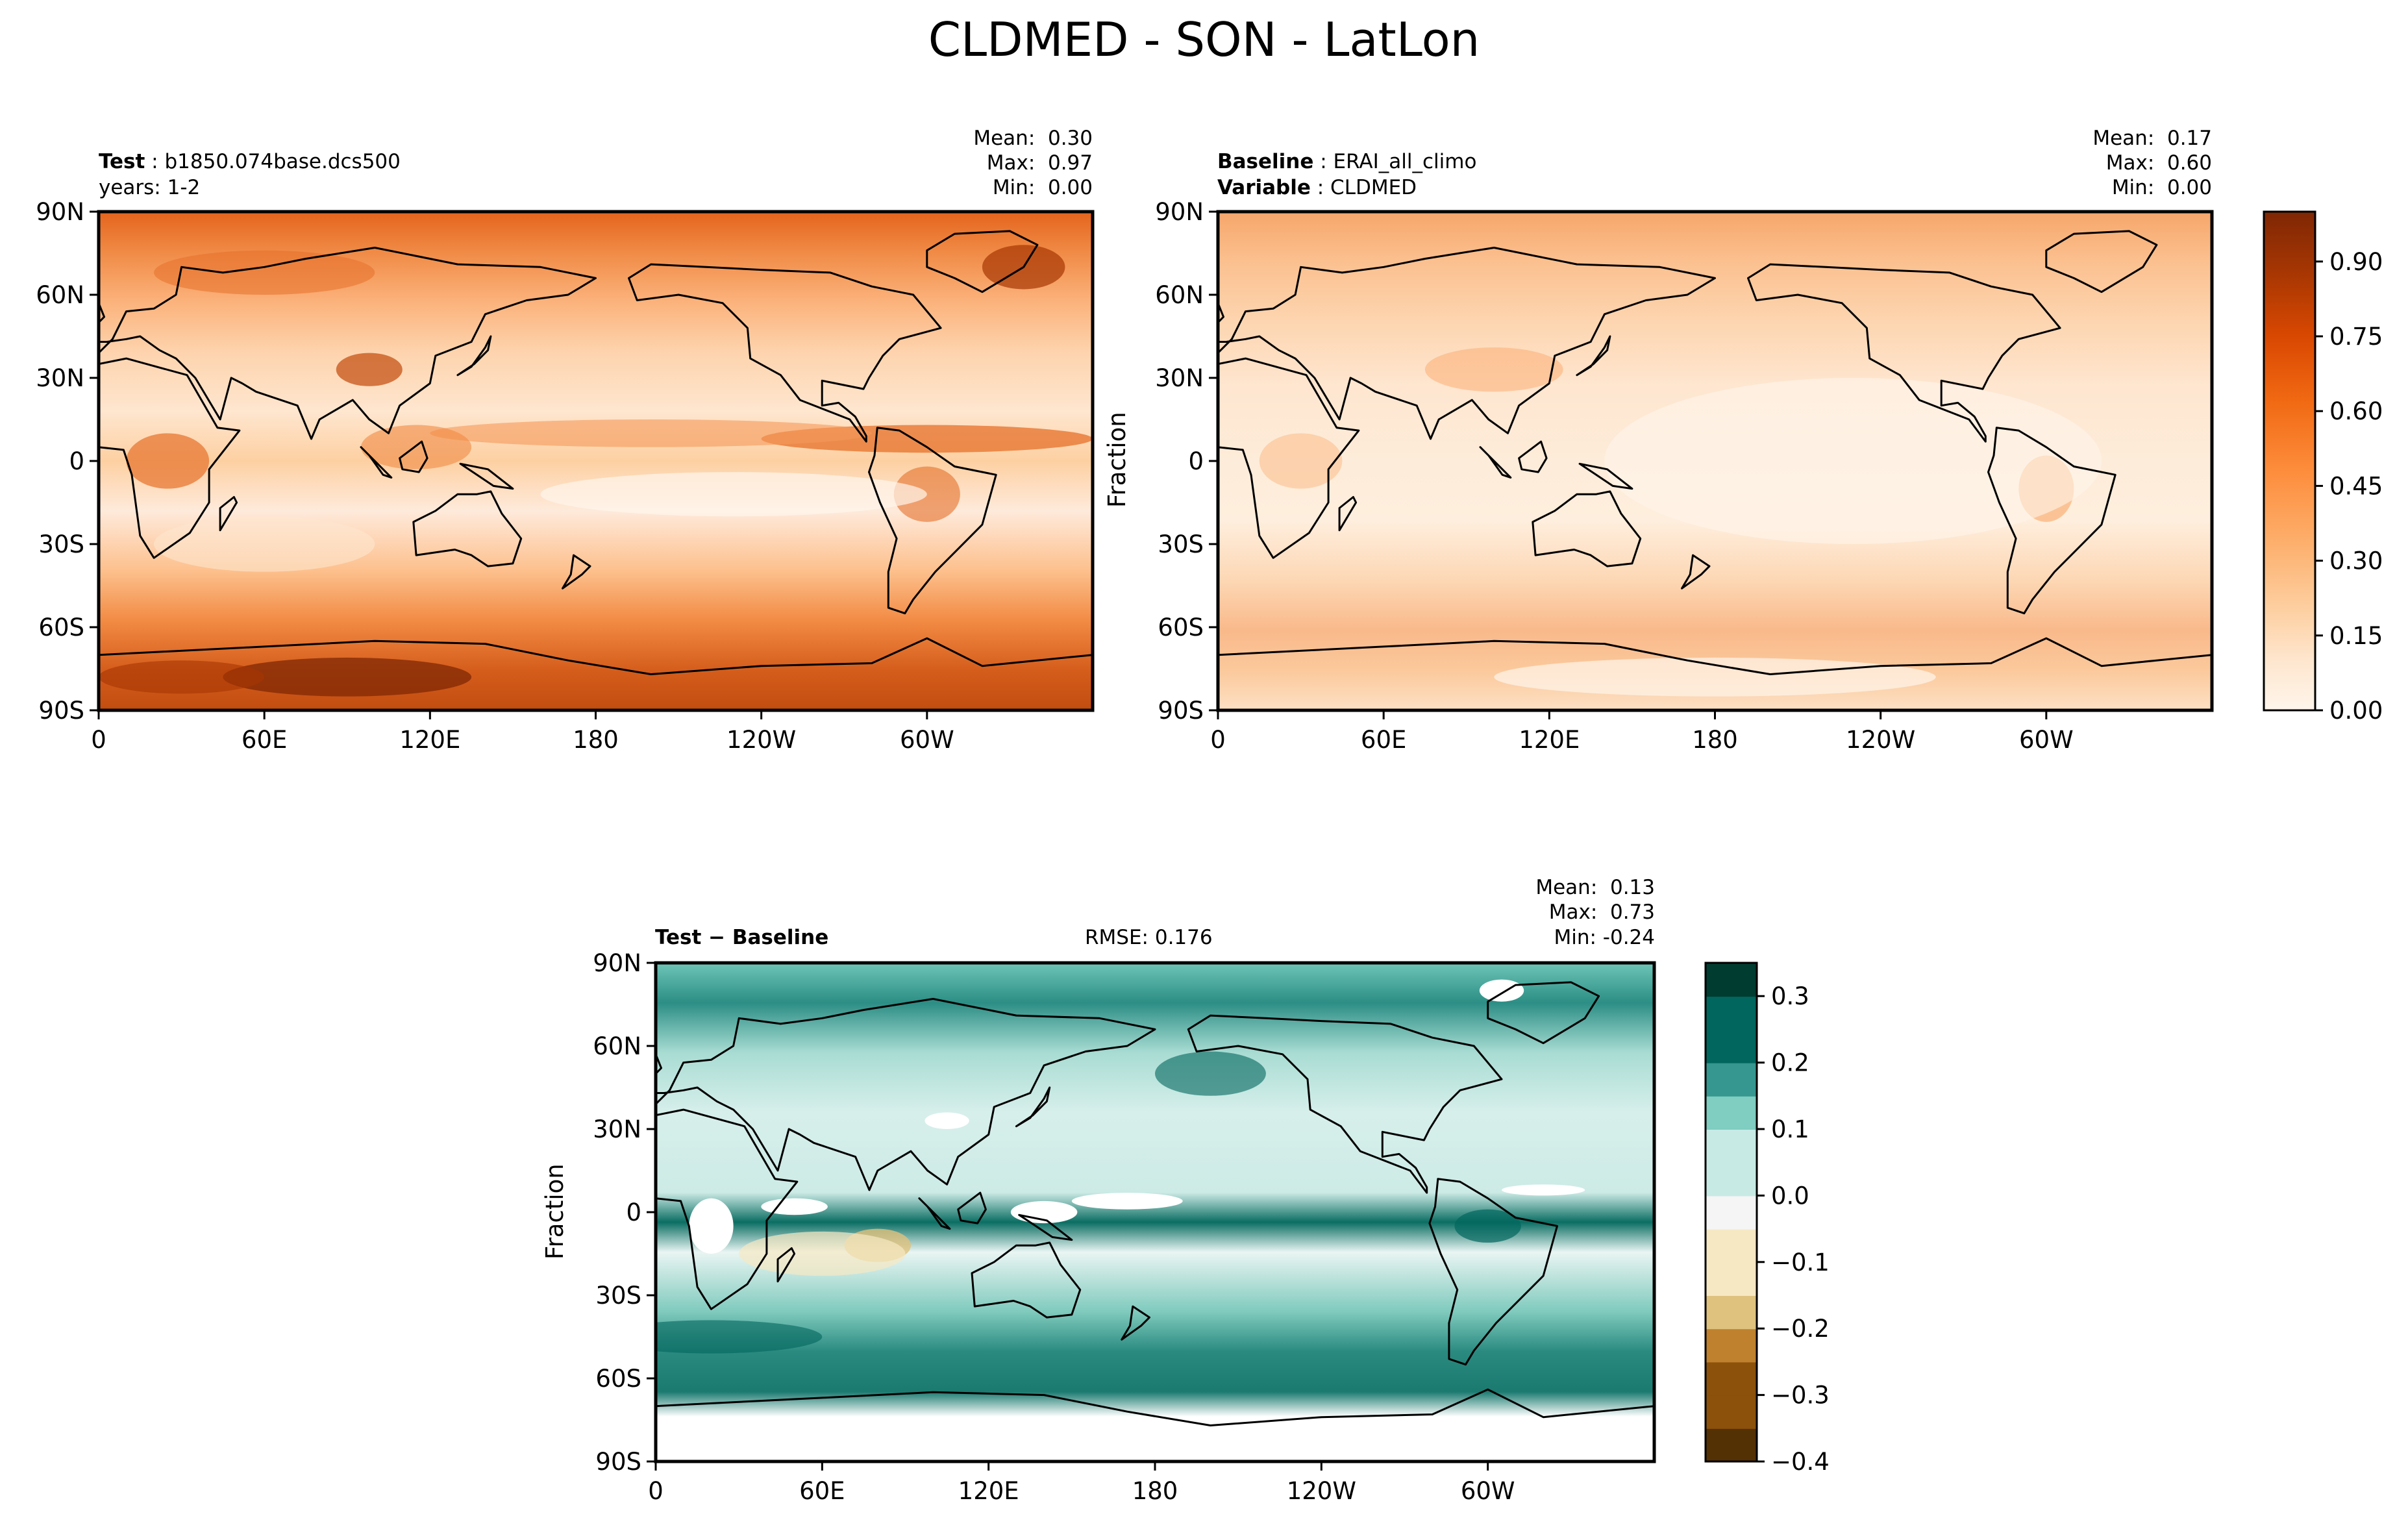 Image resolution: width=2408 pixels, height=1529 pixels. Describe the element at coordinates (1800, 1262) in the screenshot. I see `colorbar-tick-label: −0.1` at that location.